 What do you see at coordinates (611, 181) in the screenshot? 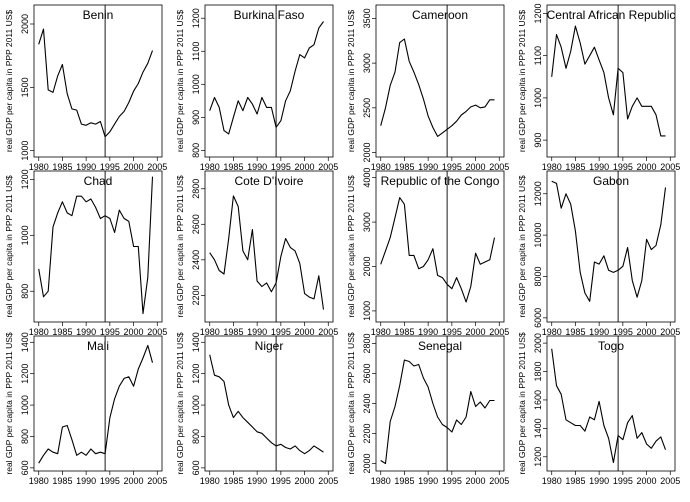
I see `chart-title: Gabon` at bounding box center [611, 181].